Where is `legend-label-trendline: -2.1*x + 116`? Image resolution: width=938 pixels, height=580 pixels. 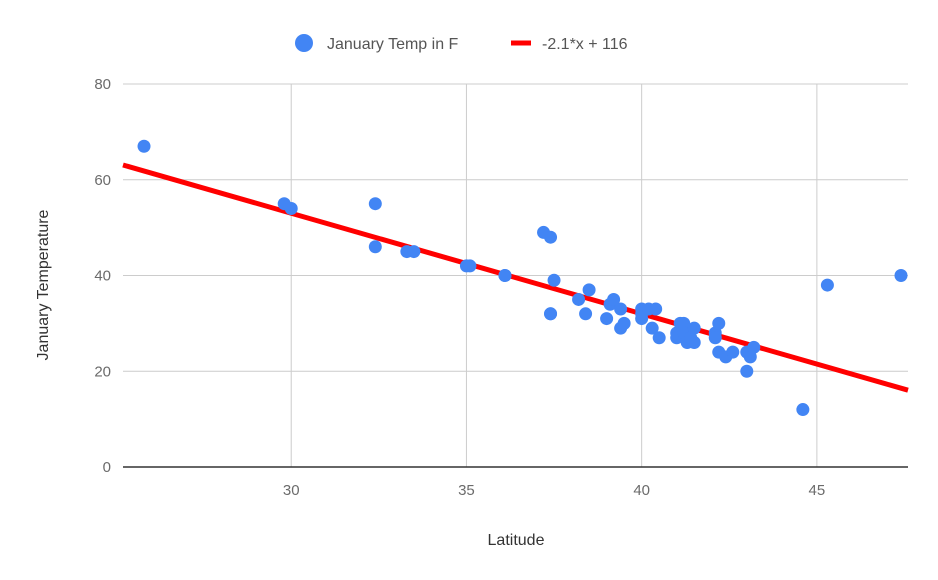
legend-label-trendline: -2.1*x + 116 is located at coordinates (585, 44).